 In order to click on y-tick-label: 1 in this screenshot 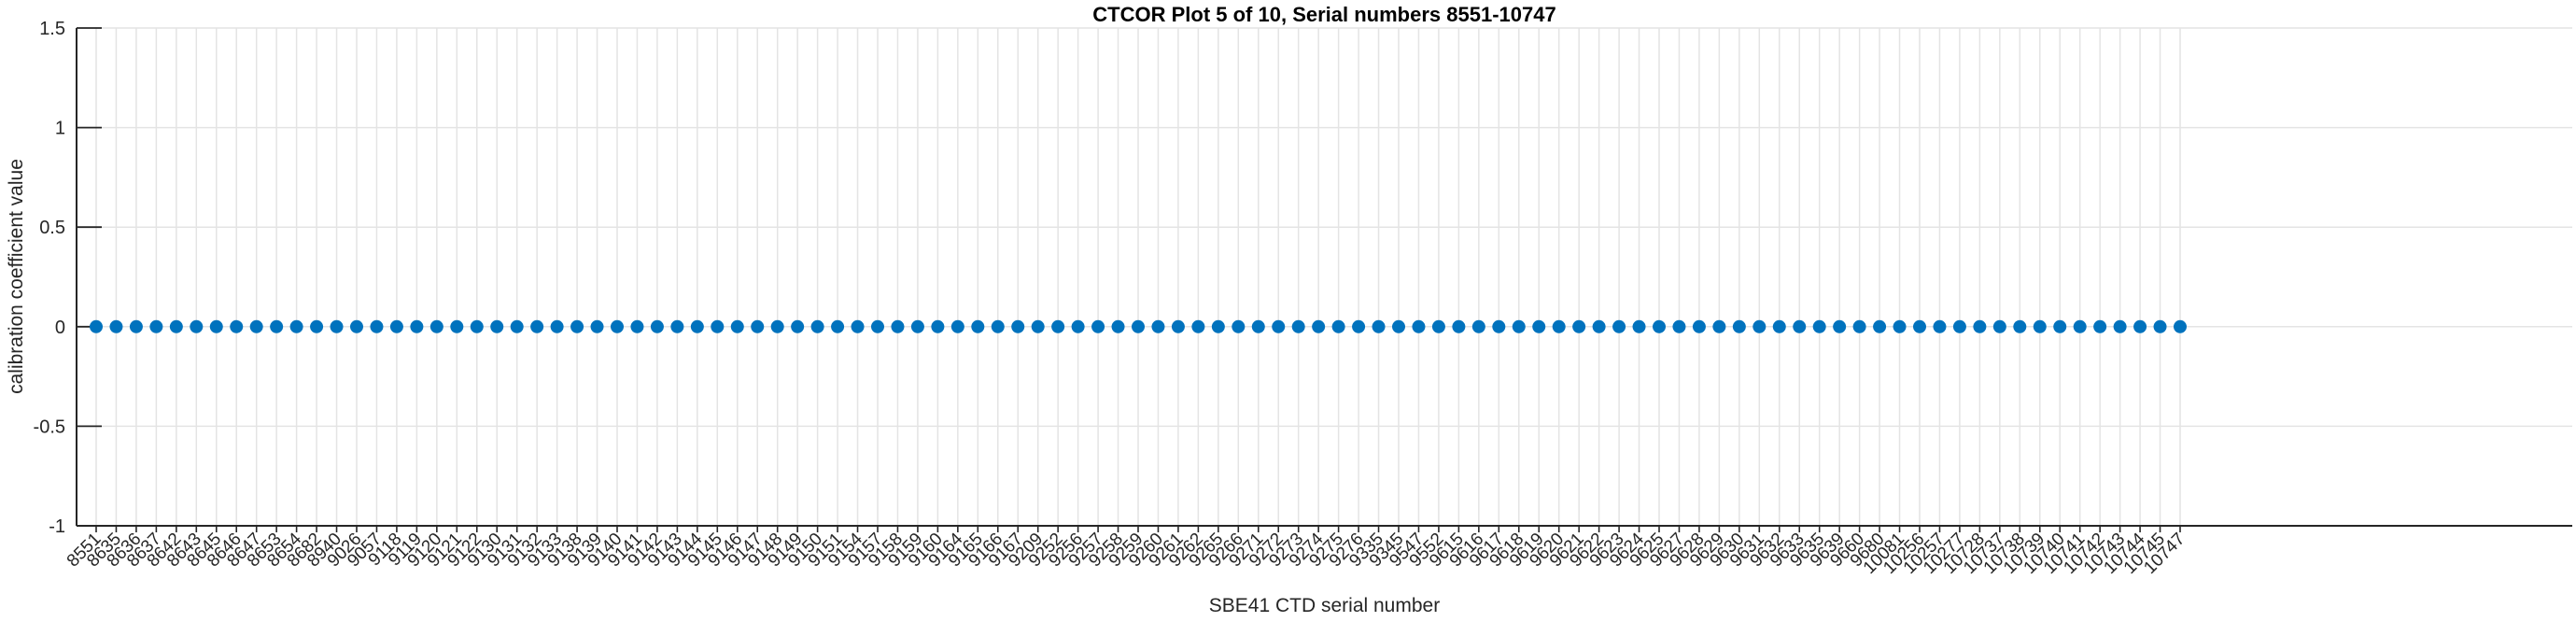, I will do `click(60, 129)`.